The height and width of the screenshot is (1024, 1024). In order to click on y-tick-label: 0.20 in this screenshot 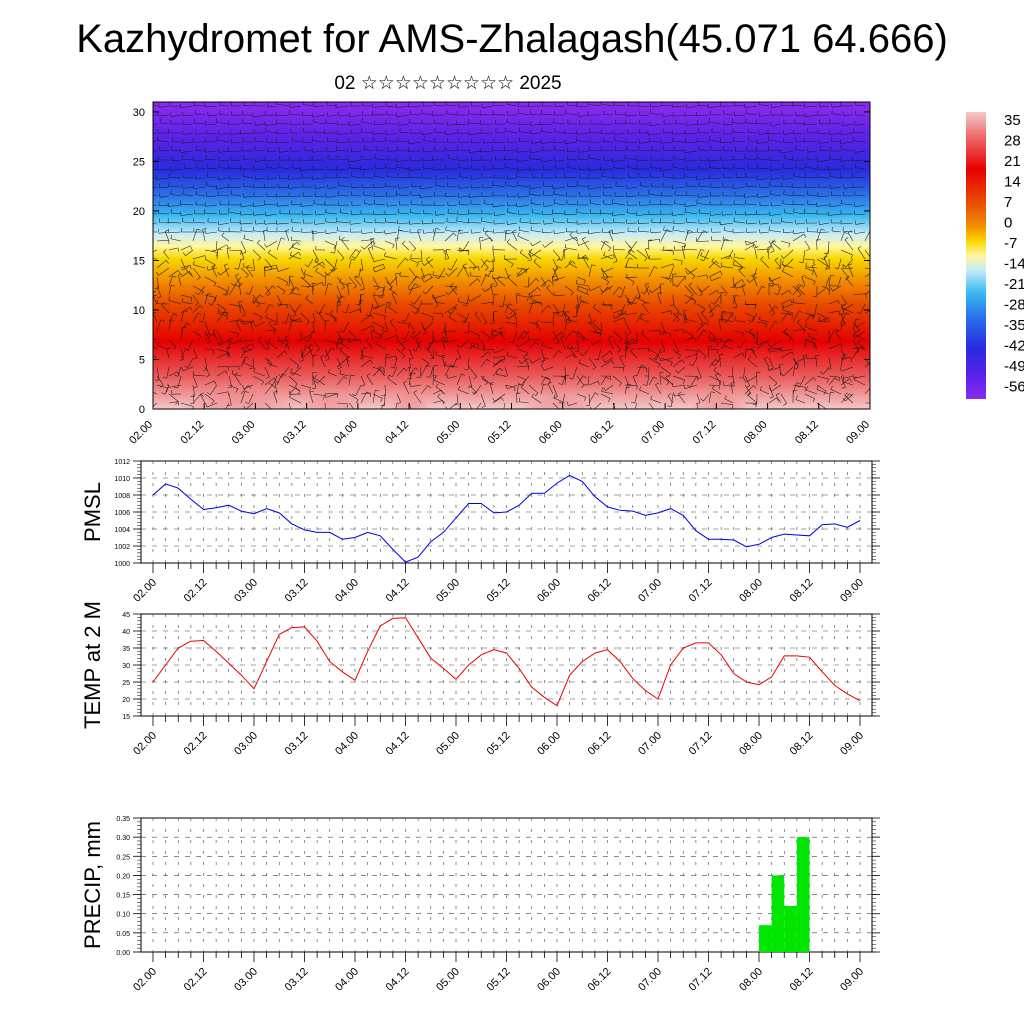, I will do `click(123, 876)`.